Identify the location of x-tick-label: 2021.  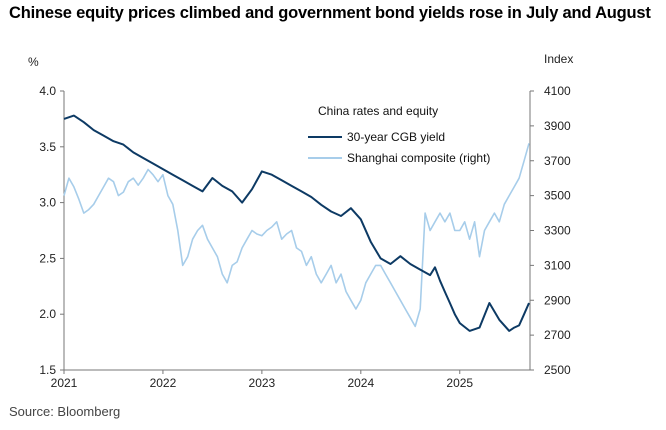
(64, 383).